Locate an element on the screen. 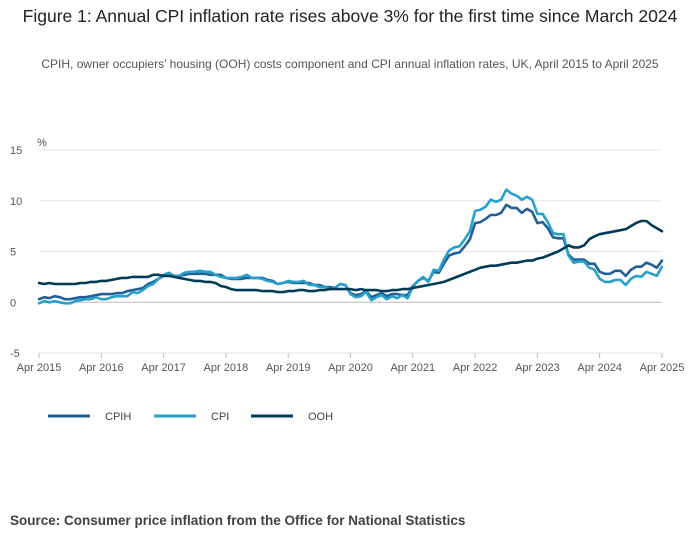  x-tick-label: Apr 2024 is located at coordinates (599, 368).